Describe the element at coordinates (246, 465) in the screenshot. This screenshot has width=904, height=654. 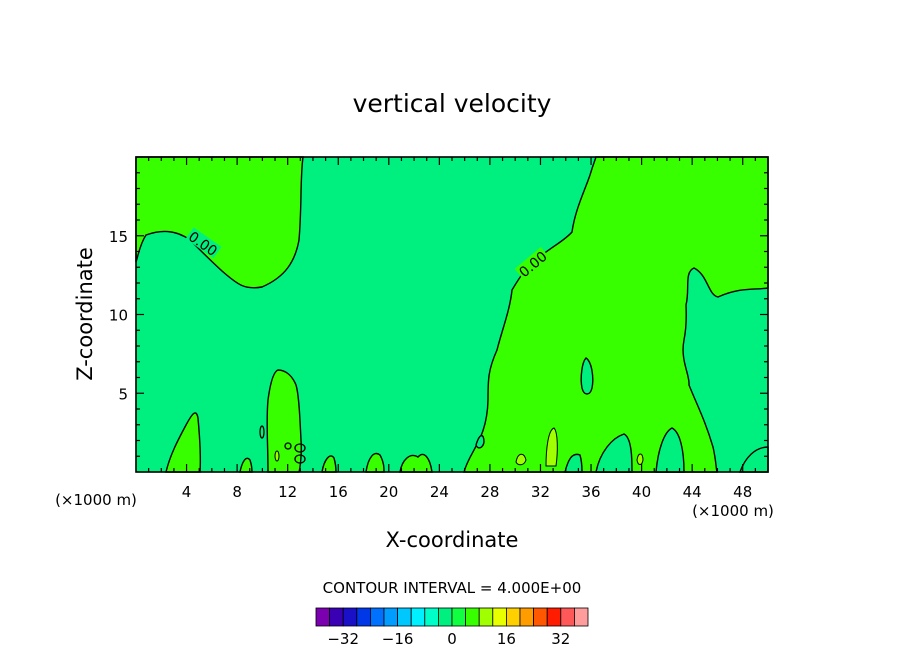
I see `positive-region-small-cell-d` at that location.